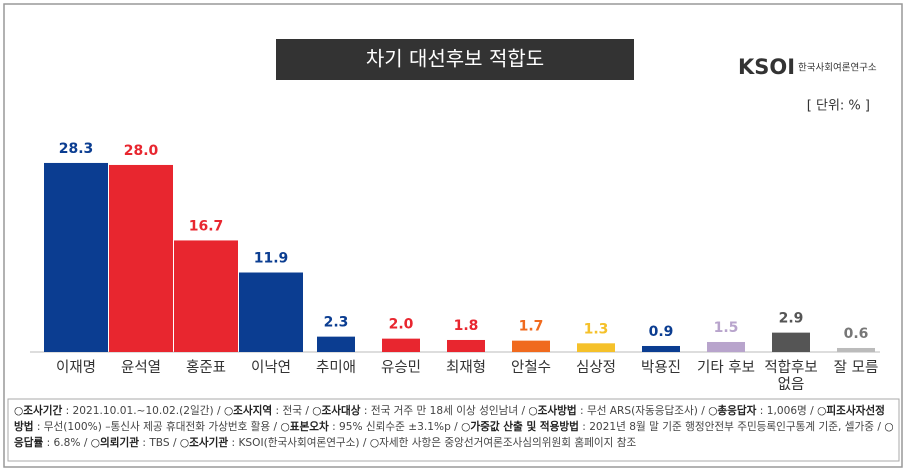  I want to click on note-label: ○응답률, so click(454, 435).